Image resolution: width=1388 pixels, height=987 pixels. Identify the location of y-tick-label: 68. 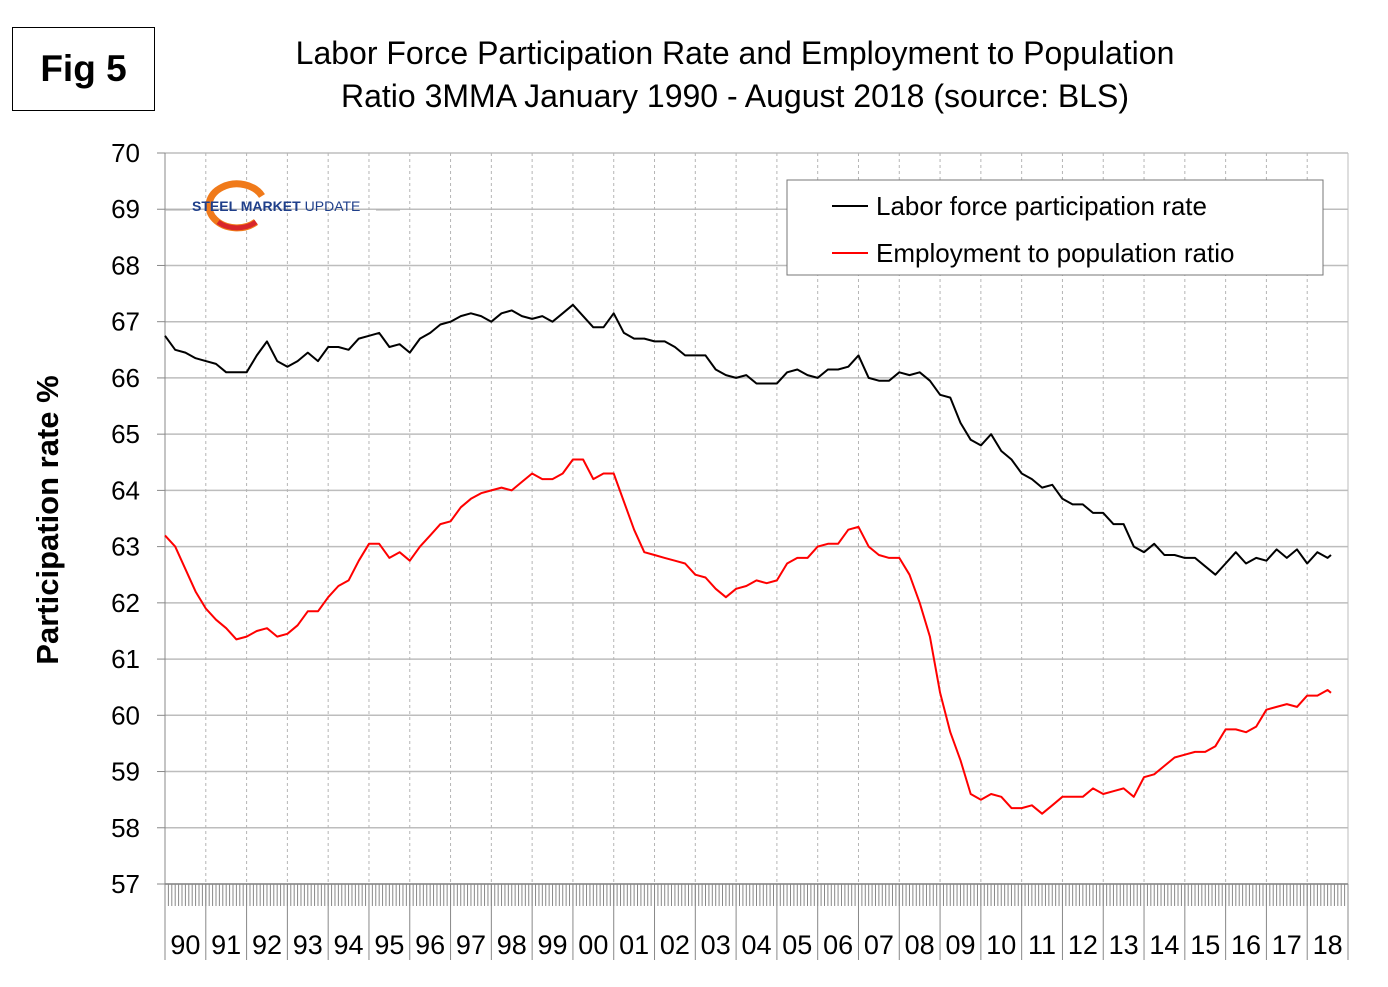
(125, 265).